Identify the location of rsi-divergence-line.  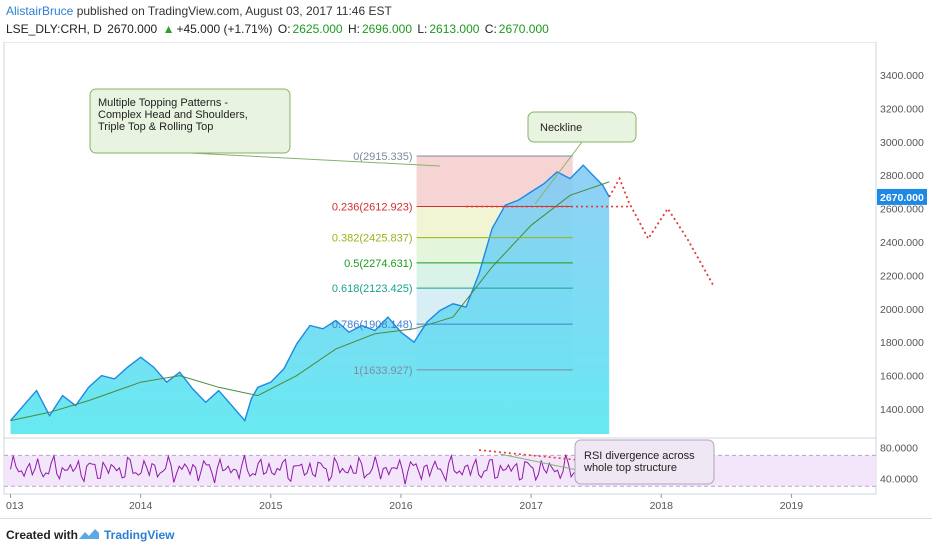
(544, 456).